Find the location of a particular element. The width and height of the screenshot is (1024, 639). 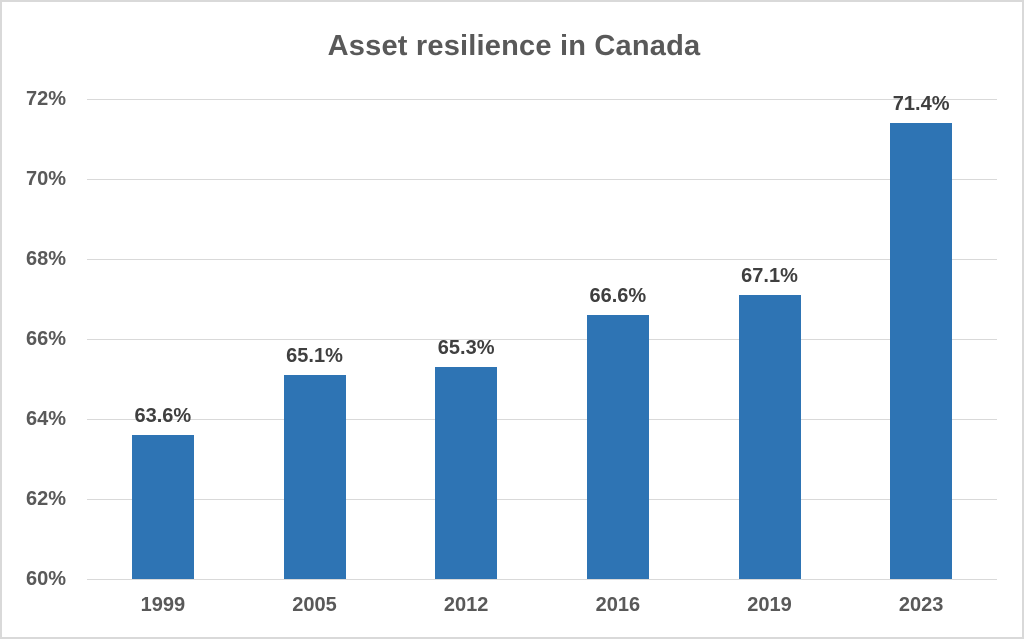

x-axis-tick-label: 2019 is located at coordinates (769, 605).